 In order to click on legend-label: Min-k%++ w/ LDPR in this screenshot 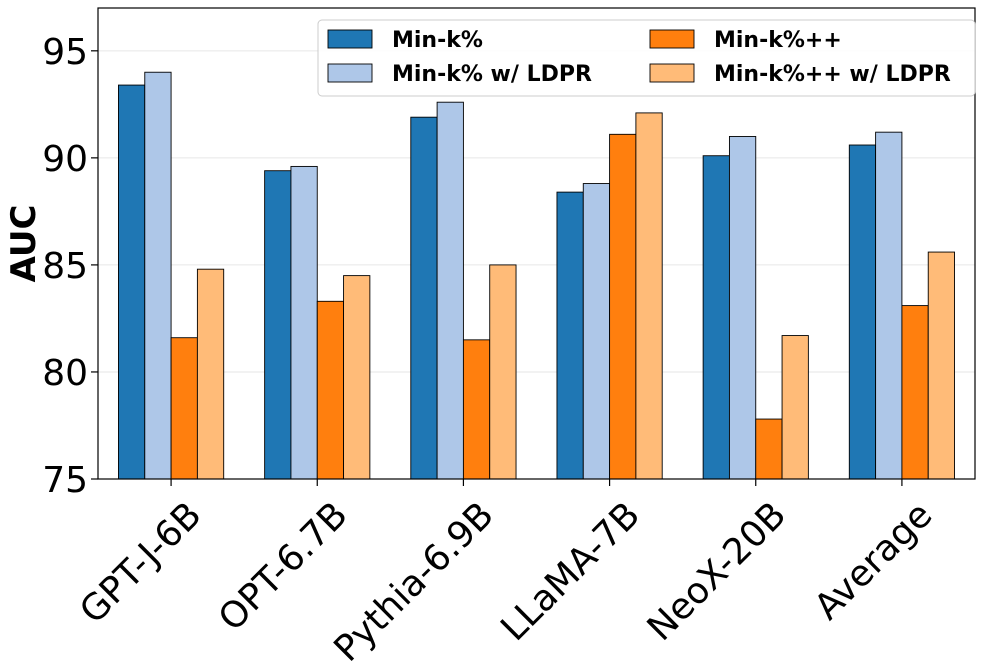, I will do `click(832, 74)`.